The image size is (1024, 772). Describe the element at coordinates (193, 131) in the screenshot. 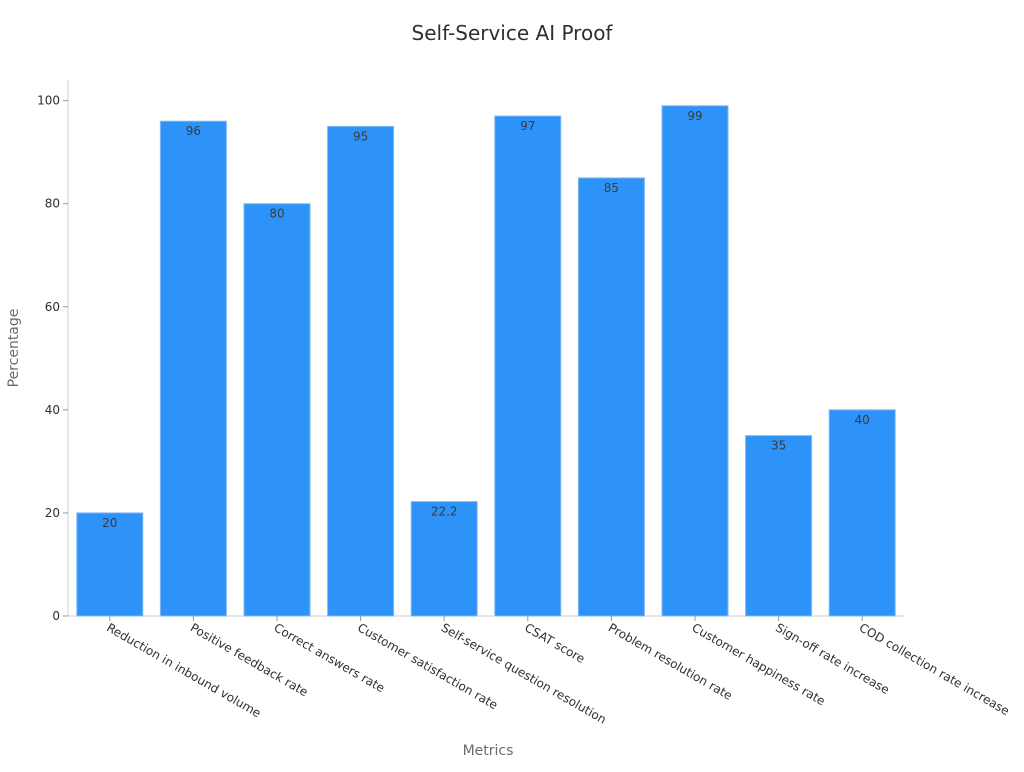

I see `data-label-positive-feedback-rate: 96` at that location.